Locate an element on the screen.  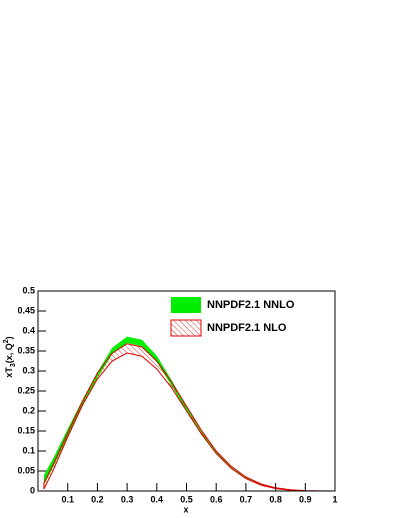
y-axis-label: xT3(x, Q2) is located at coordinates (10, 356).